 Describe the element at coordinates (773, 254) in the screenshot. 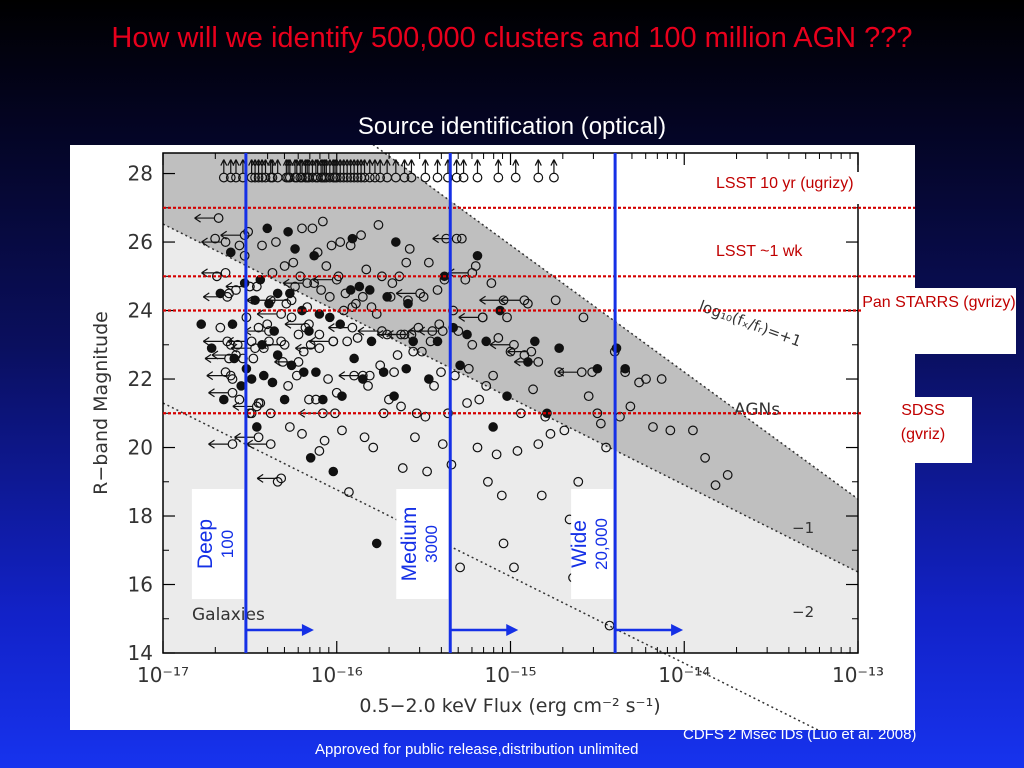

I see `lsst-1wk-label: LSST ~1 wk` at that location.